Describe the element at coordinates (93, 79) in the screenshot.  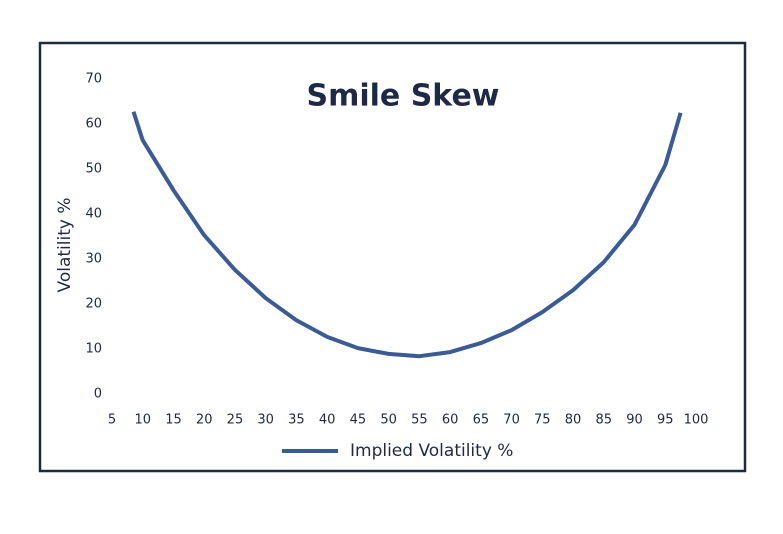
I see `y-tick-label: 70` at that location.